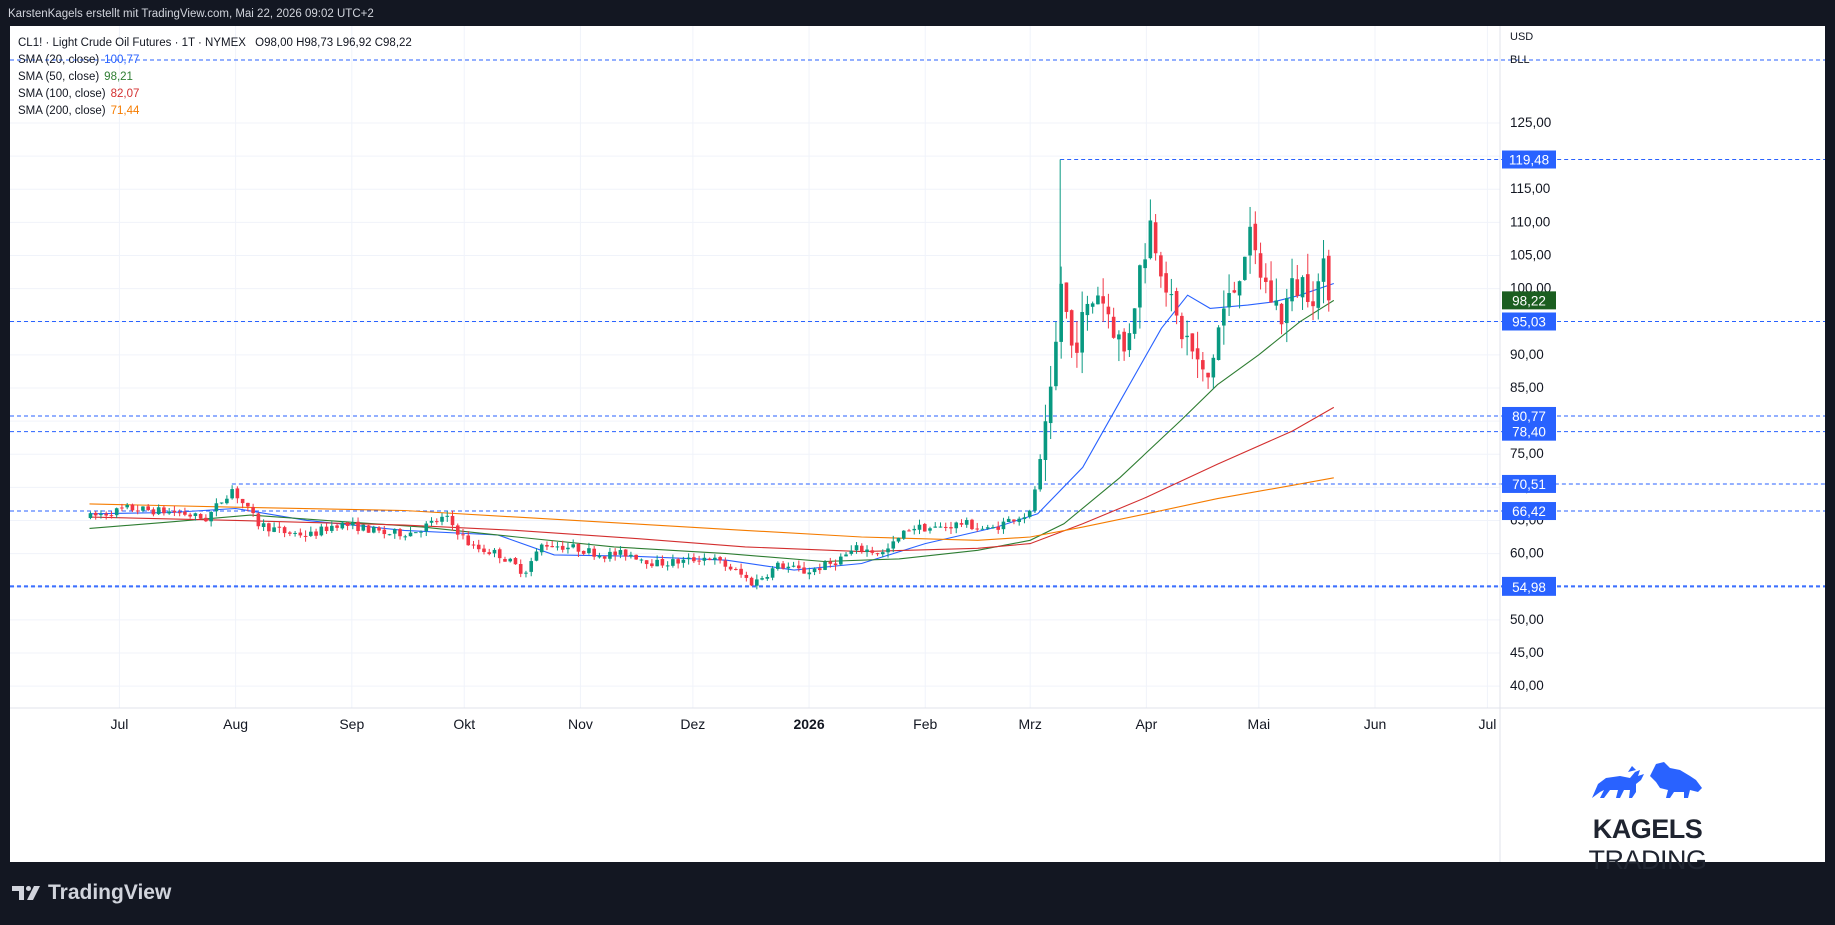 This screenshot has width=1835, height=925. I want to click on sma-row: SMA (200, close) 71,44, so click(215, 111).